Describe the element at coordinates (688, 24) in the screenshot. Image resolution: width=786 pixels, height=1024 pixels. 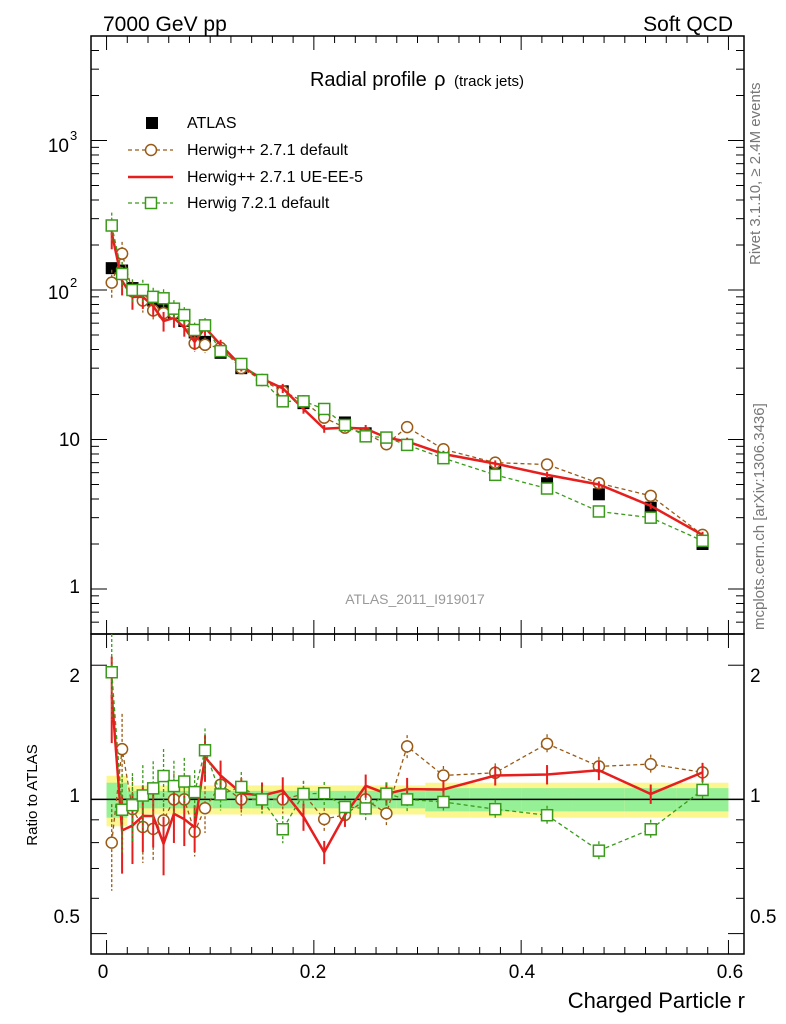
I see `header-right: Soft QCD` at that location.